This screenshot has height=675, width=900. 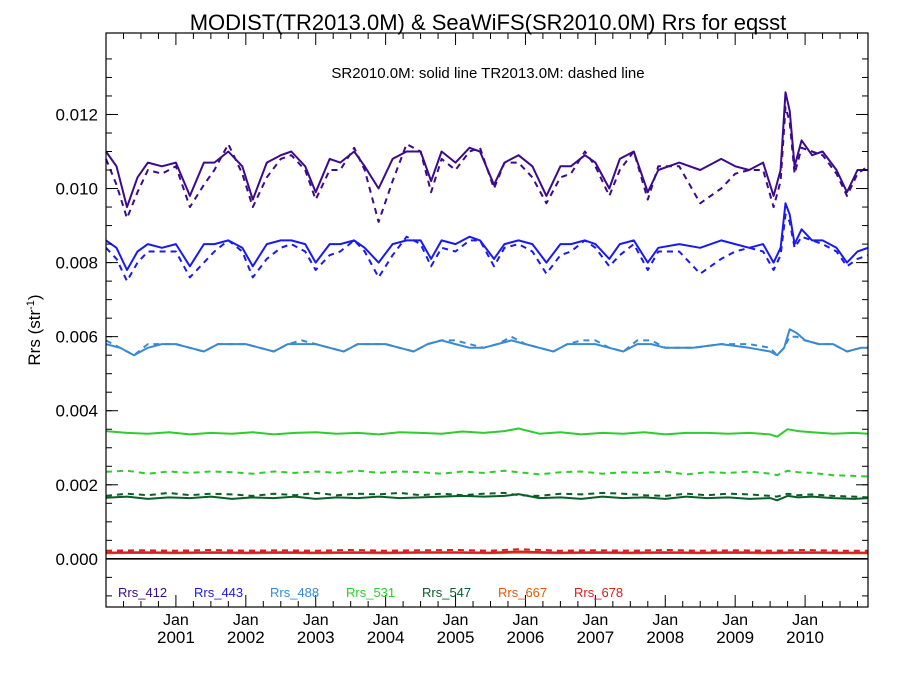 What do you see at coordinates (446, 592) in the screenshot?
I see `legend-label-rrs-547: Rrs_547` at bounding box center [446, 592].